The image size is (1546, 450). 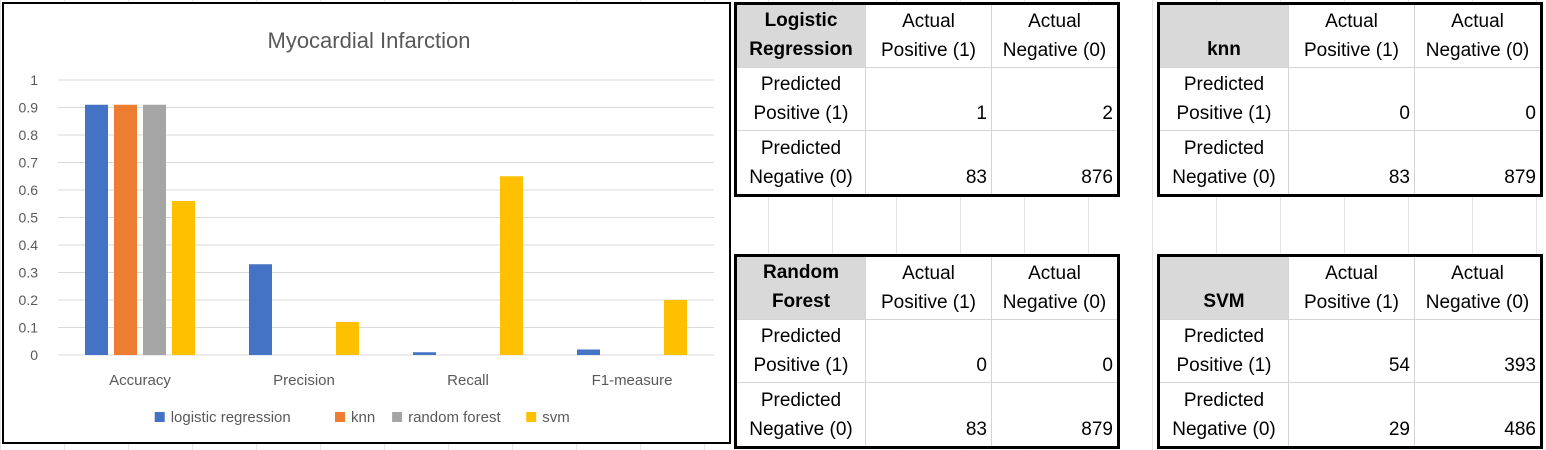 I want to click on y-tick-label: 0.7, so click(x=29, y=163).